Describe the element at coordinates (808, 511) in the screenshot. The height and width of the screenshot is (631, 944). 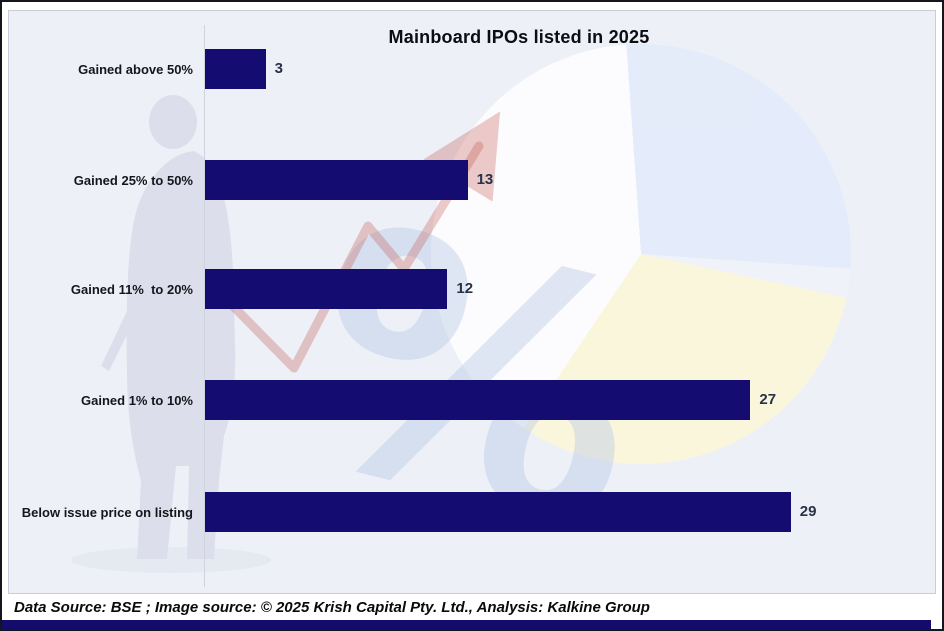
I see `bar-value-label: 29` at that location.